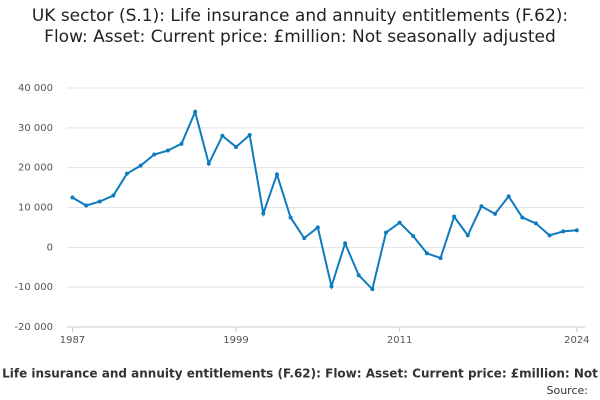 This screenshot has height=400, width=600. Describe the element at coordinates (399, 340) in the screenshot. I see `x-tick-label: 2011` at that location.